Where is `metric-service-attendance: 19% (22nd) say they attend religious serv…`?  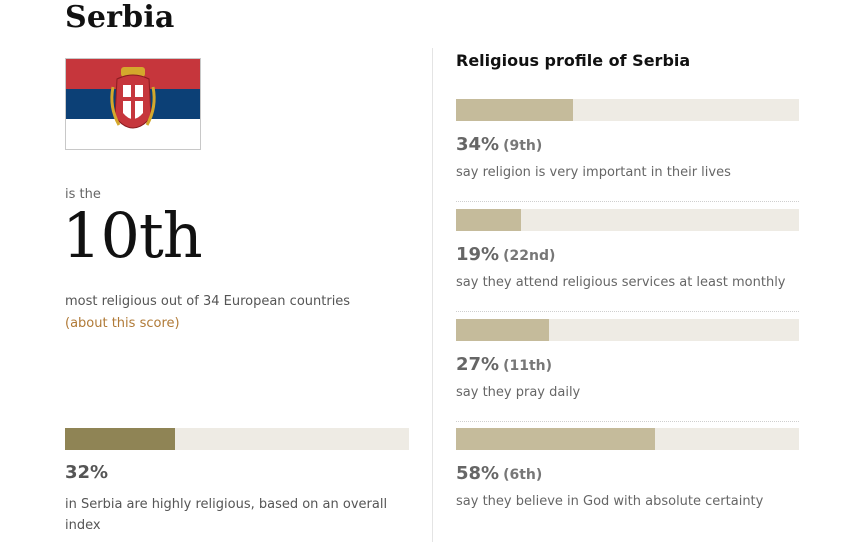 metric-service-attendance: 19% (22nd) say they attend religious serv… is located at coordinates (627, 264).